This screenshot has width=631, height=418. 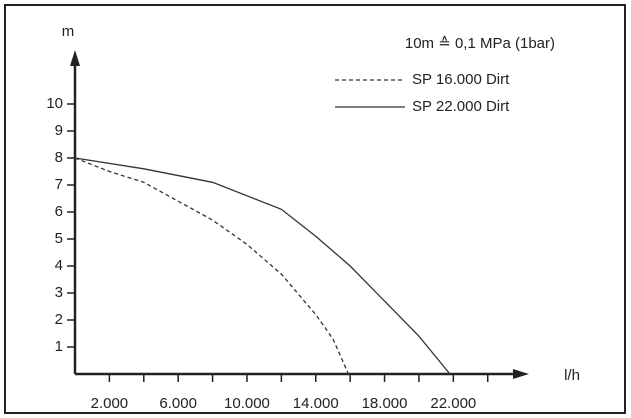 I want to click on y-tick-label: 10, so click(x=54, y=103).